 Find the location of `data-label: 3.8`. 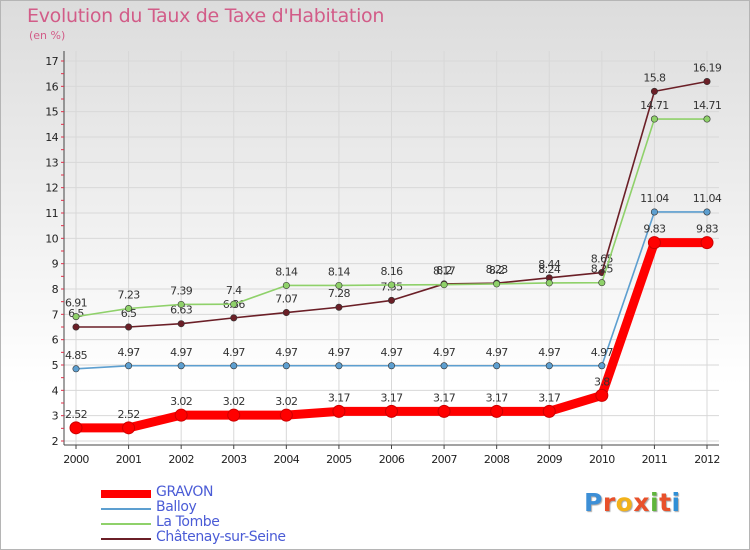

data-label: 3.8 is located at coordinates (602, 381).